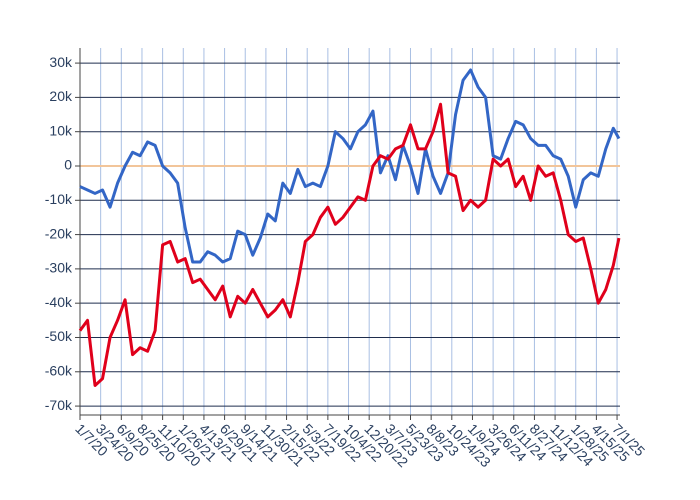 The height and width of the screenshot is (500, 700). What do you see at coordinates (59, 405) in the screenshot?
I see `y-tick-label: -70k` at bounding box center [59, 405].